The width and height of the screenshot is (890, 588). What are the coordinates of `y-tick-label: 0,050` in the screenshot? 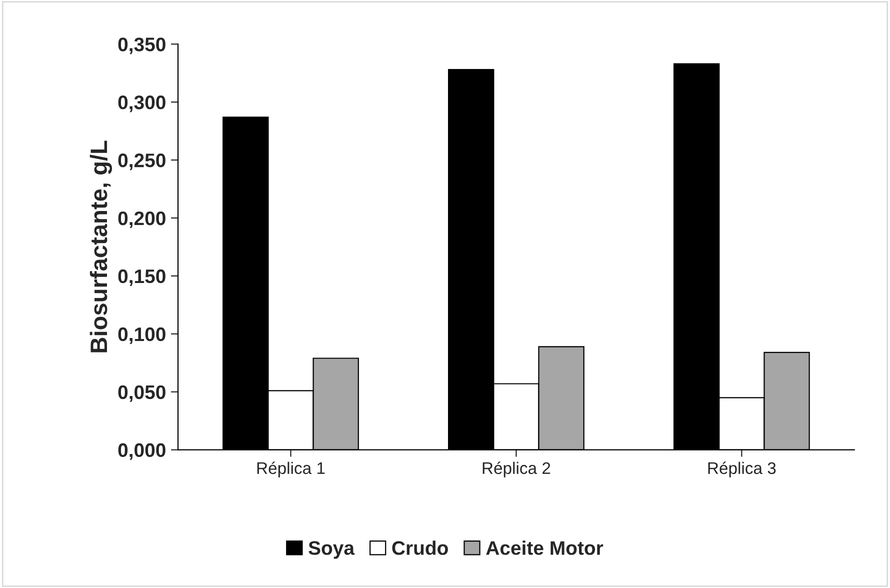 It's located at (142, 393).